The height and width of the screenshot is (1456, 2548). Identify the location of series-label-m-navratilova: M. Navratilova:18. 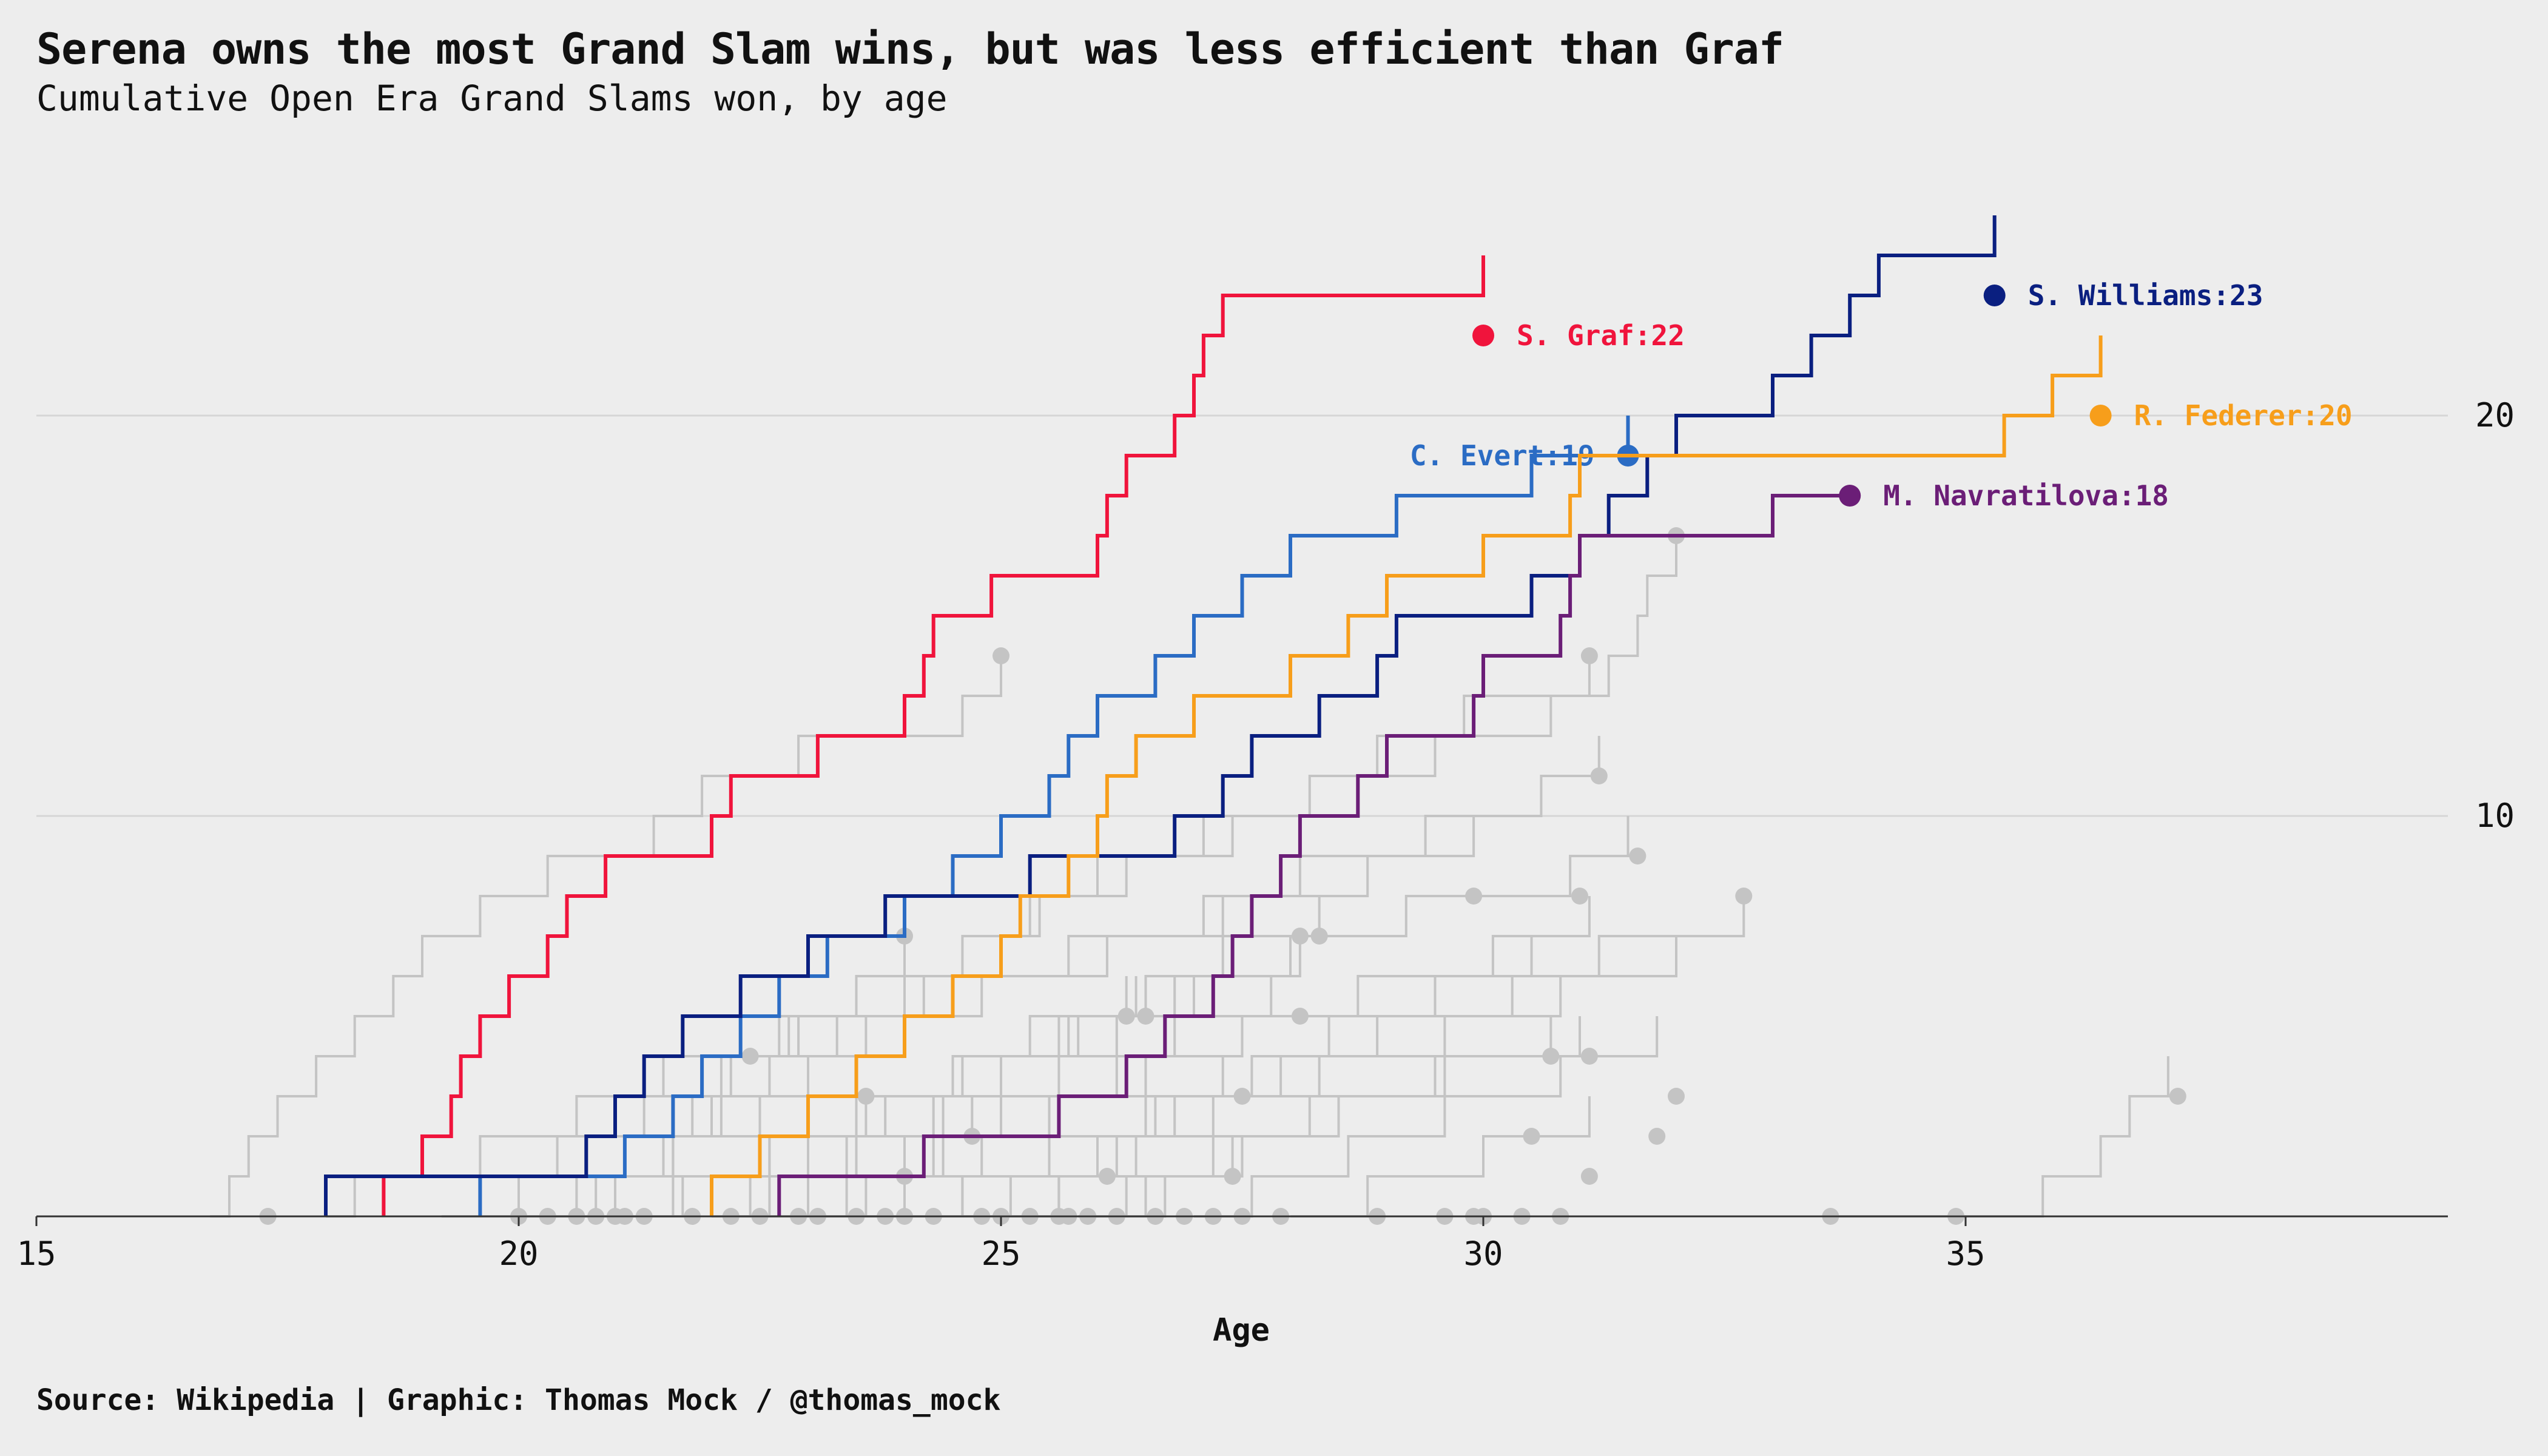
(2026, 495).